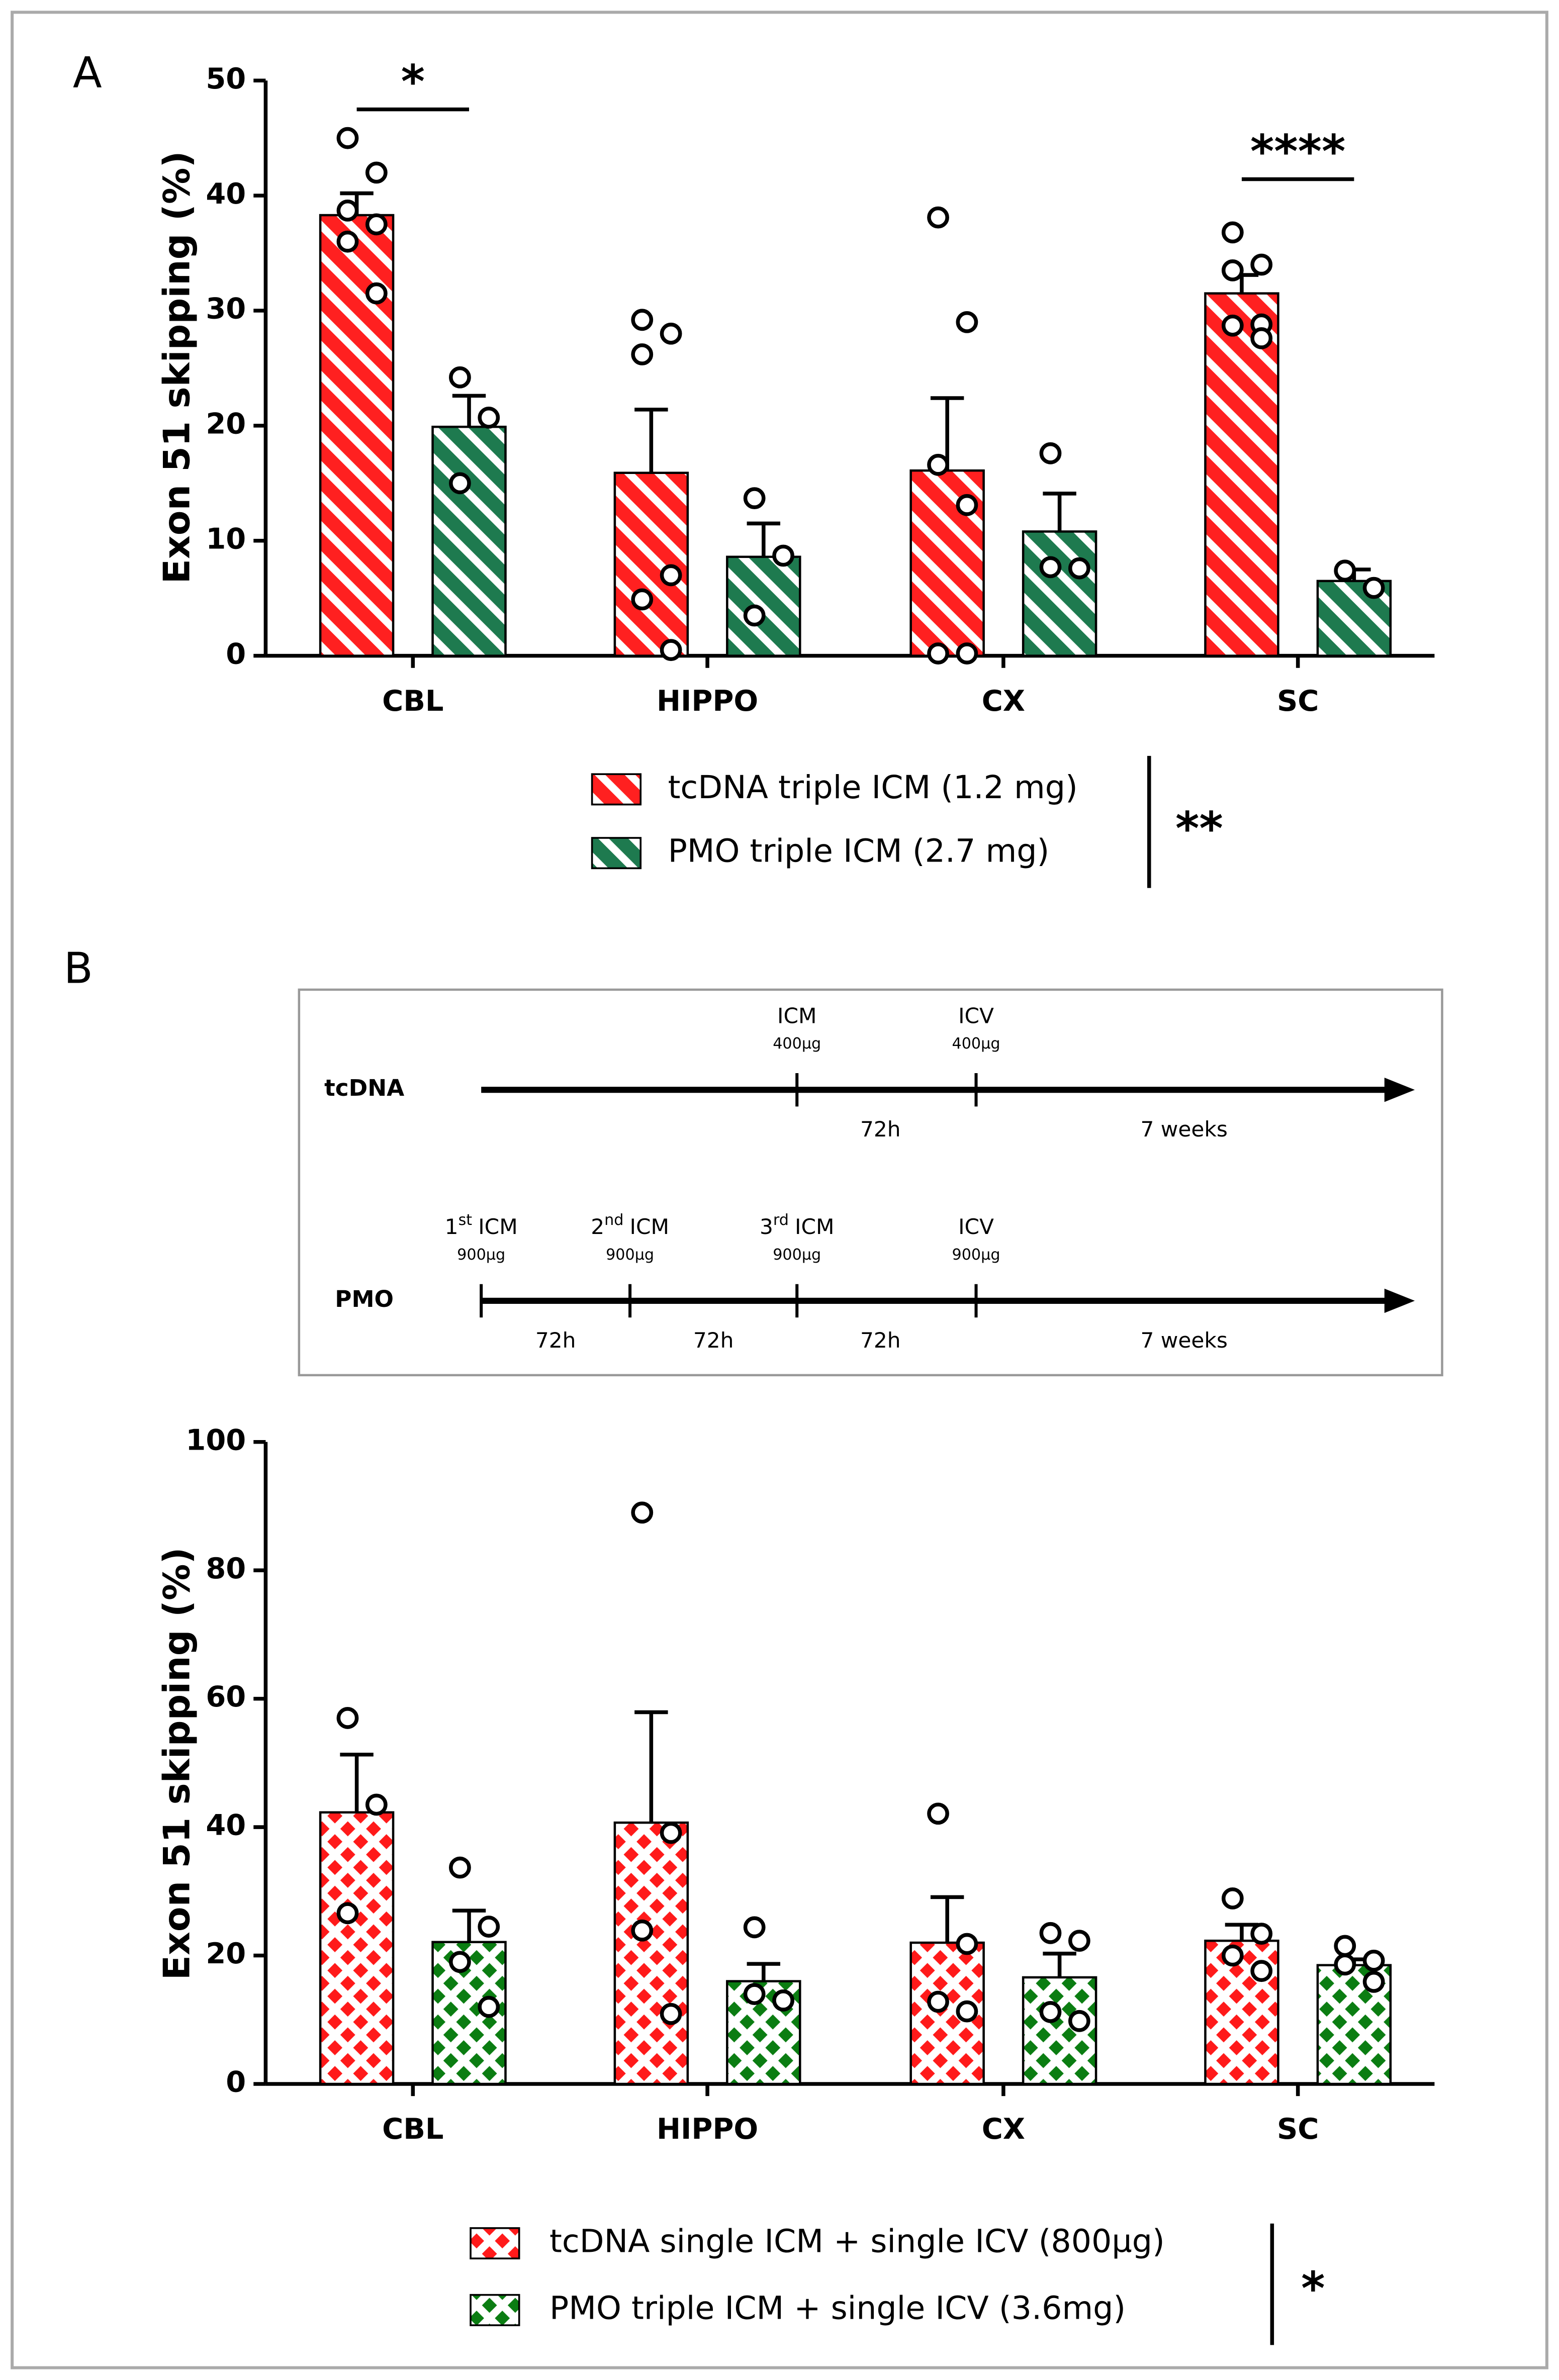 This screenshot has width=1559, height=2380. Describe the element at coordinates (767, 1226) in the screenshot. I see `event-ordinal: 3` at that location.